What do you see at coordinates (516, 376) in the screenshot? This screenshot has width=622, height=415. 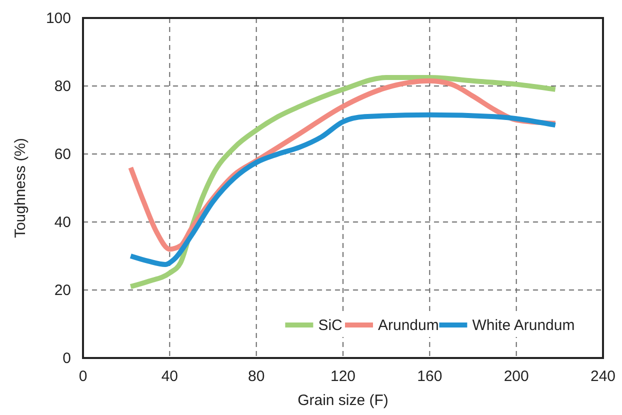 I see `x-tick-label: 200` at bounding box center [516, 376].